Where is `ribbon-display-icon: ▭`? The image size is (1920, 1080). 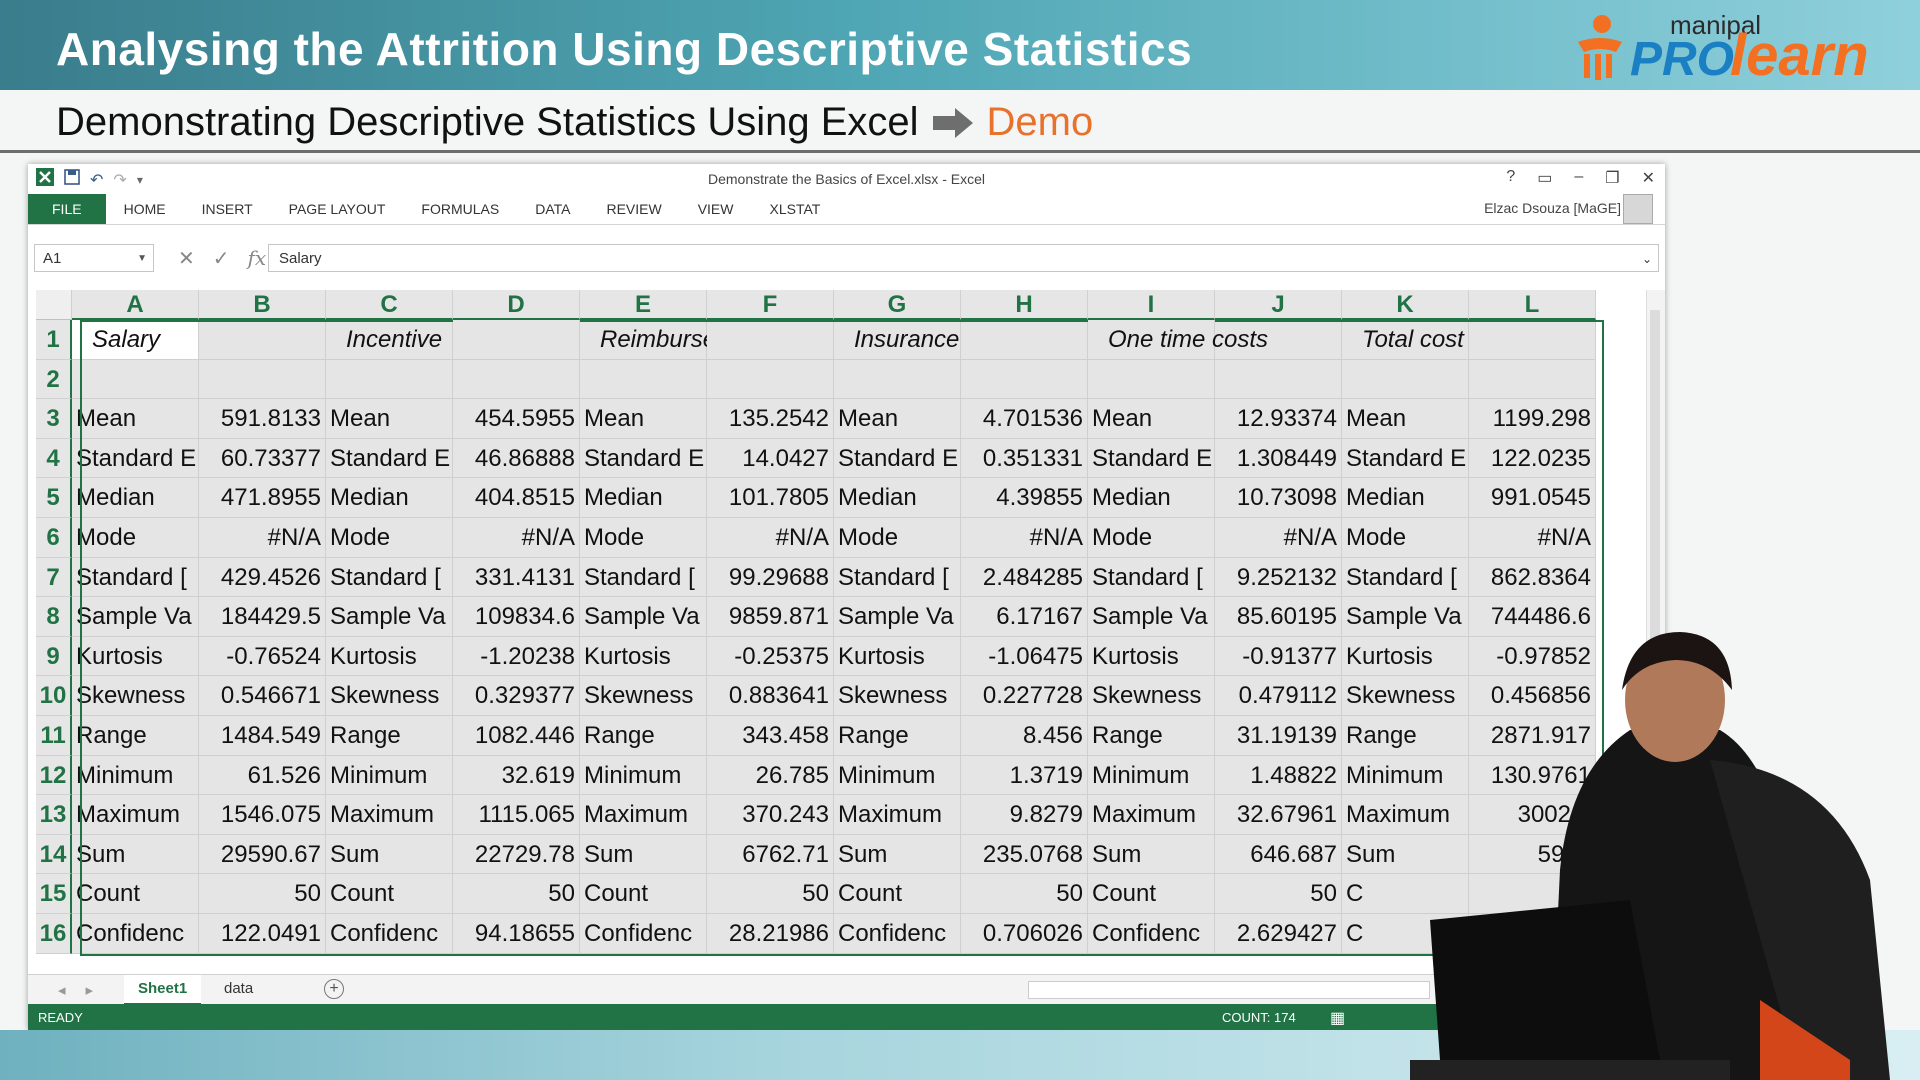
ribbon-display-icon: ▭ is located at coordinates (1545, 178).